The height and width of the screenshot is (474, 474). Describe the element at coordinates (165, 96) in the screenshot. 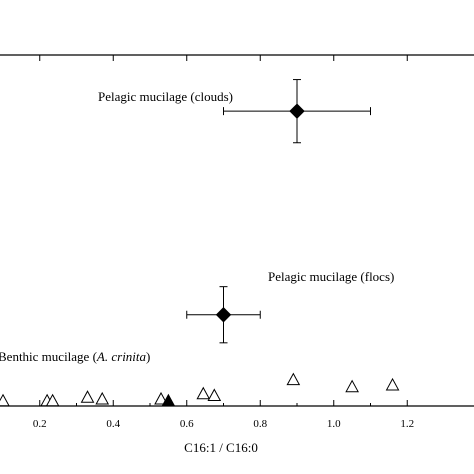

I see `annotation-clouds: Pelagic mucilage (clouds)` at that location.